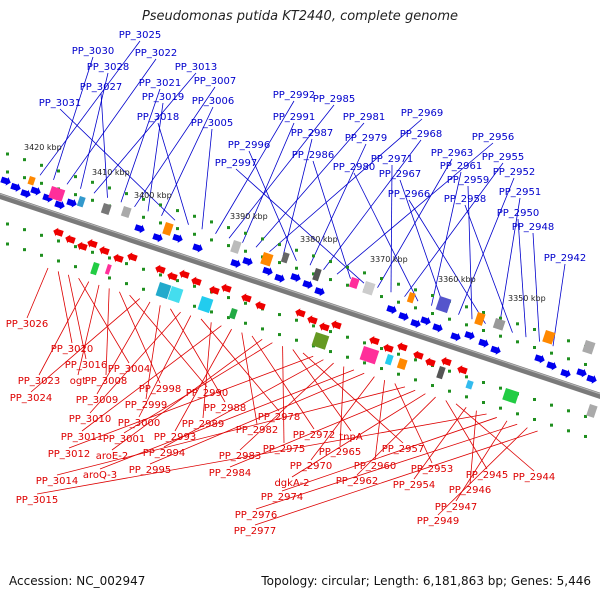 This screenshot has width=600, height=600. Describe the element at coordinates (203, 424) in the screenshot. I see `reverse-gene-label: PP_2989` at that location.